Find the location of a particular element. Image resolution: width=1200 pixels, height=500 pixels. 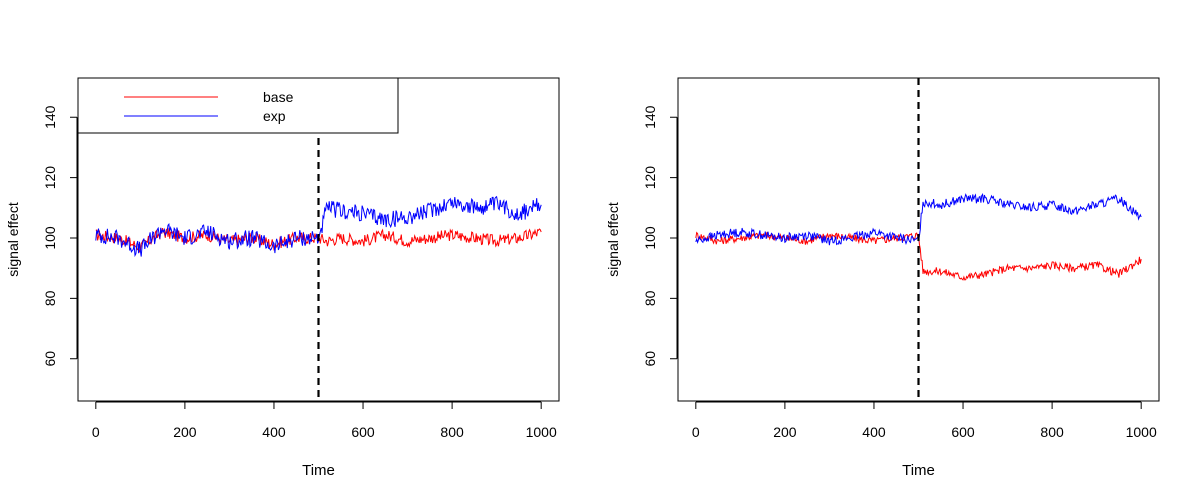

right-x-axis-label: Time is located at coordinates (918, 470).